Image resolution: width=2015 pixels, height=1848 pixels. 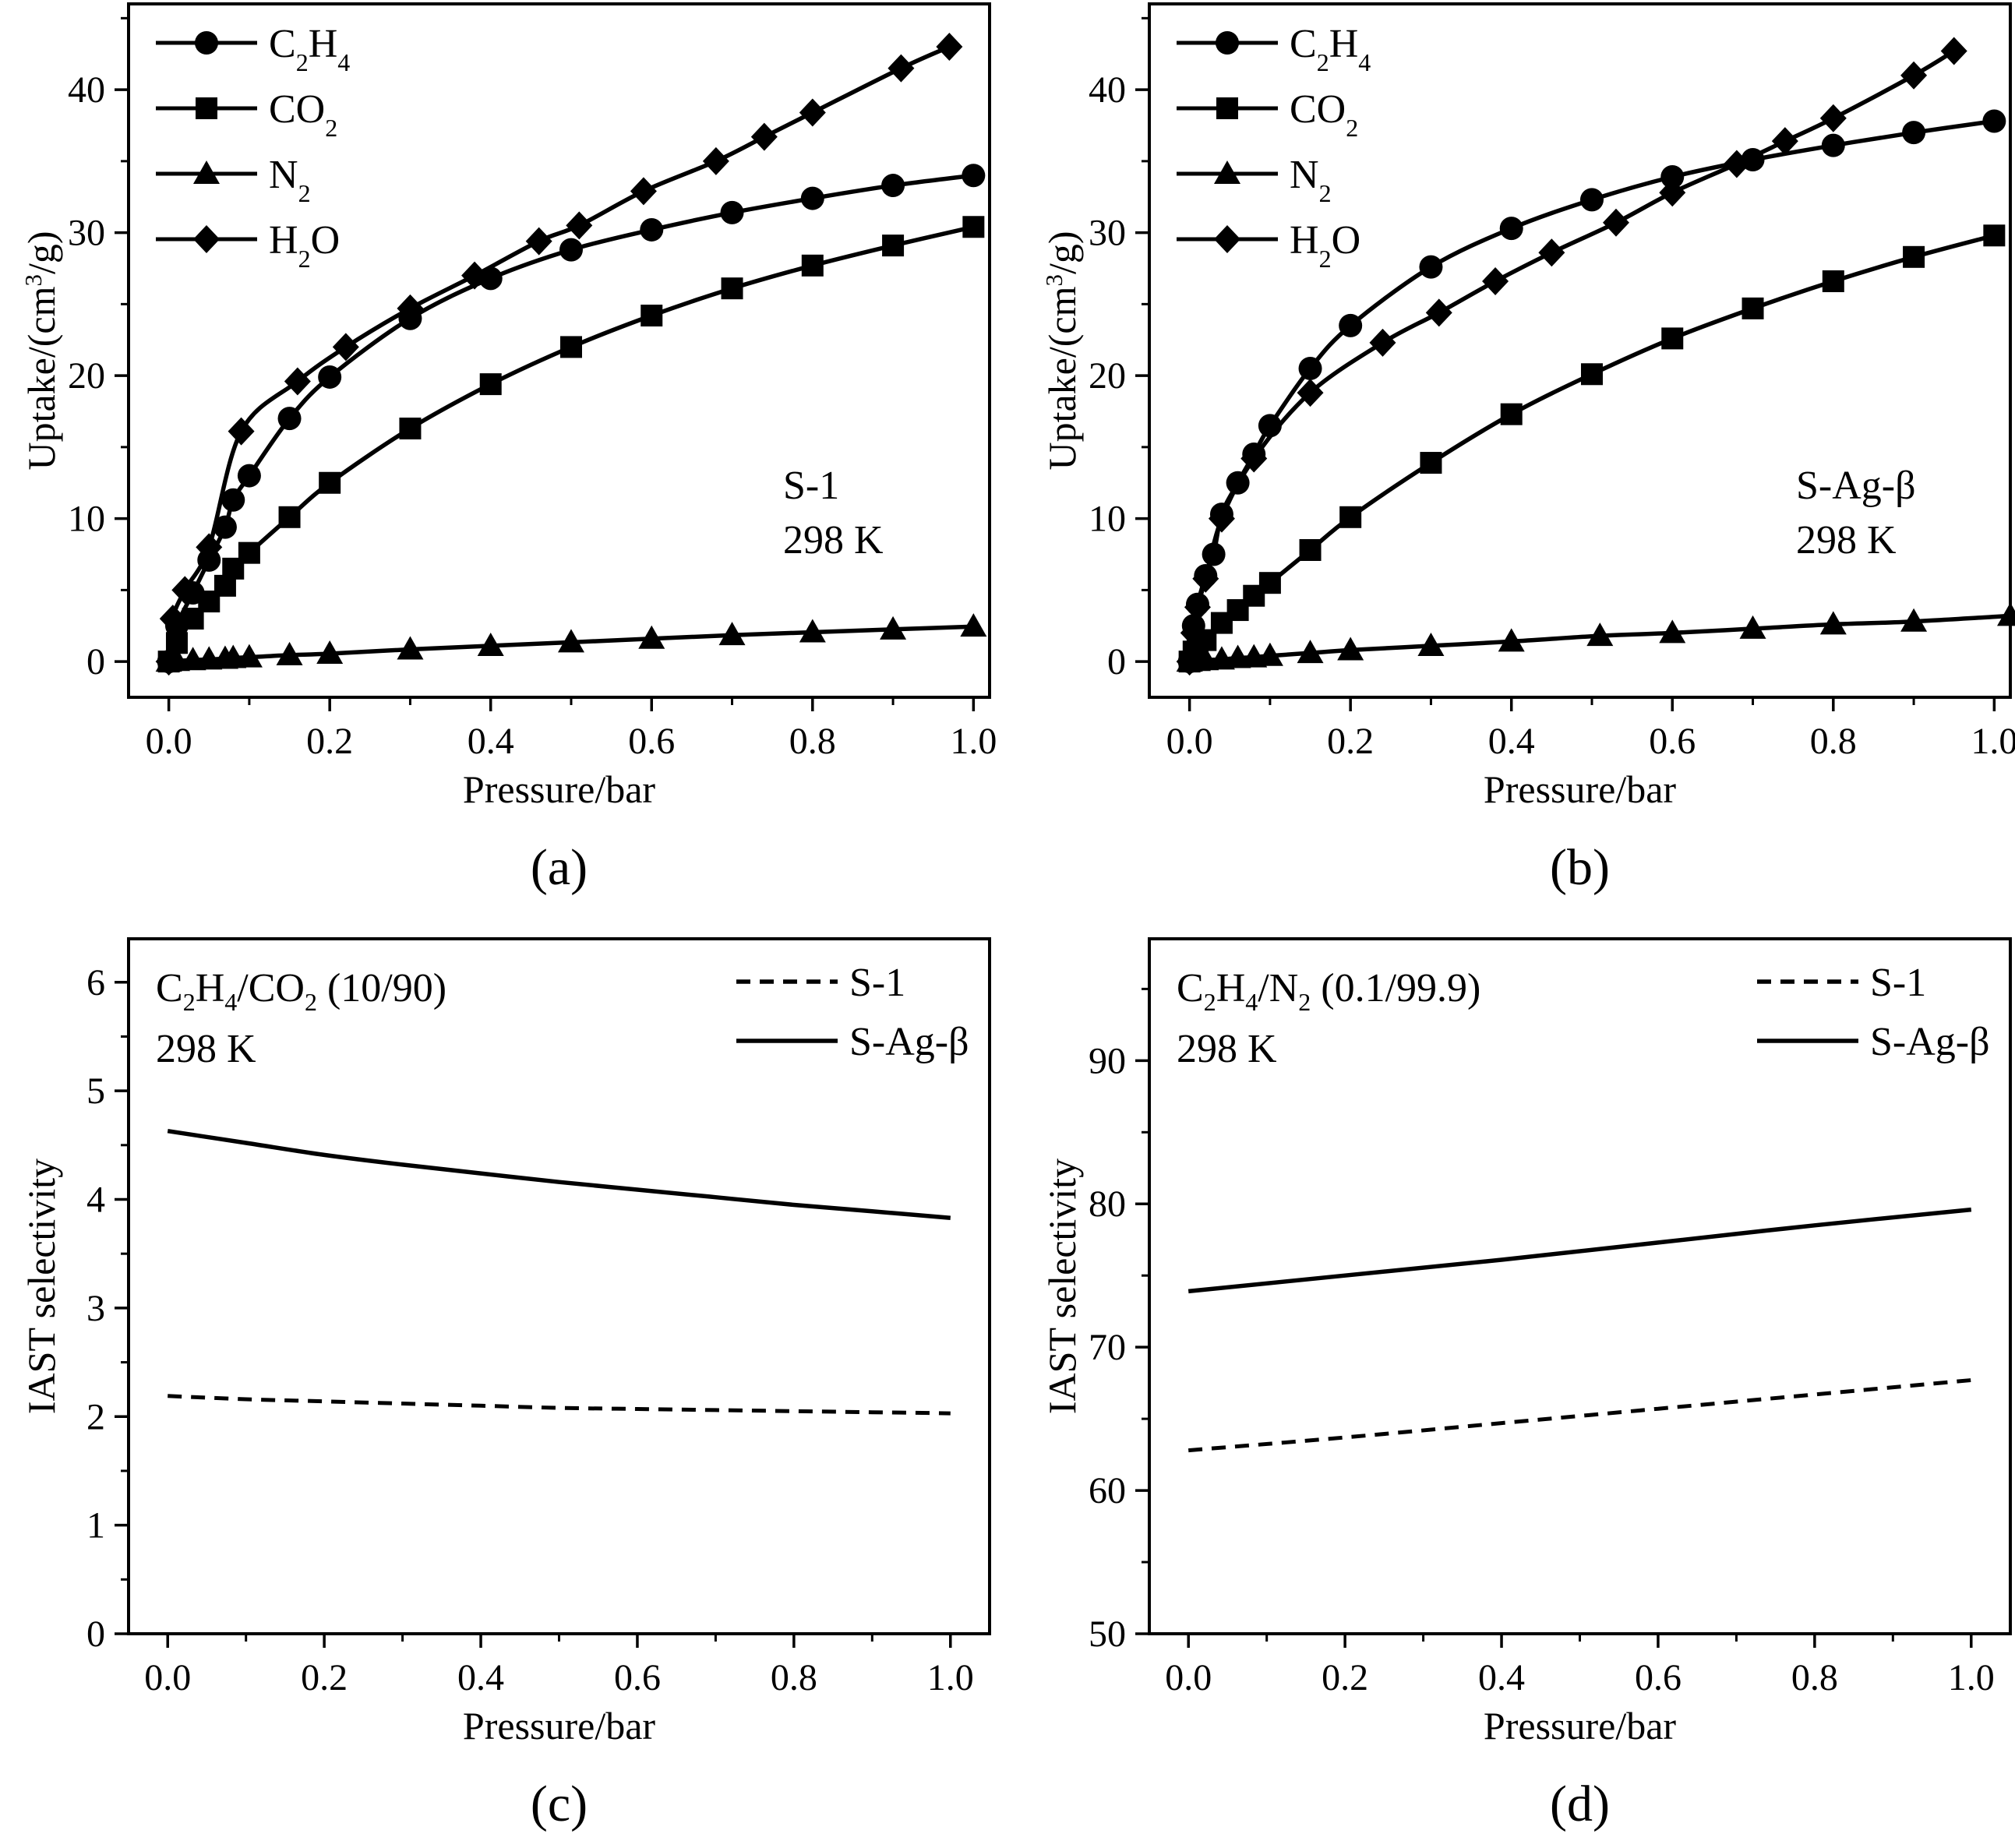 I want to click on legend-label: CO2, so click(x=1324, y=114).